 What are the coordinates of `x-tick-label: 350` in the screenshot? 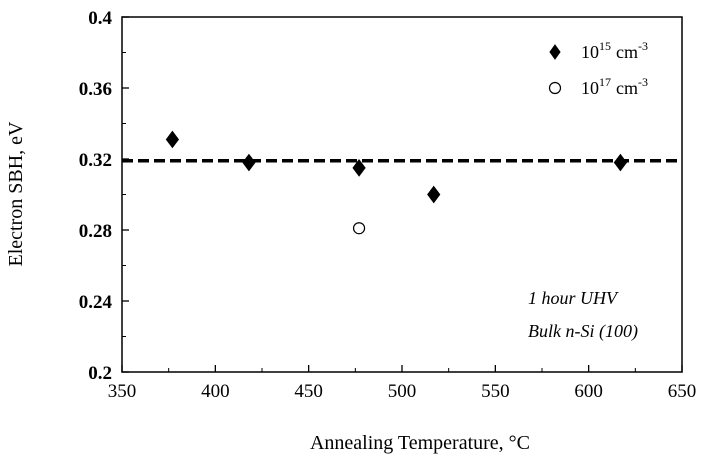 It's located at (122, 391).